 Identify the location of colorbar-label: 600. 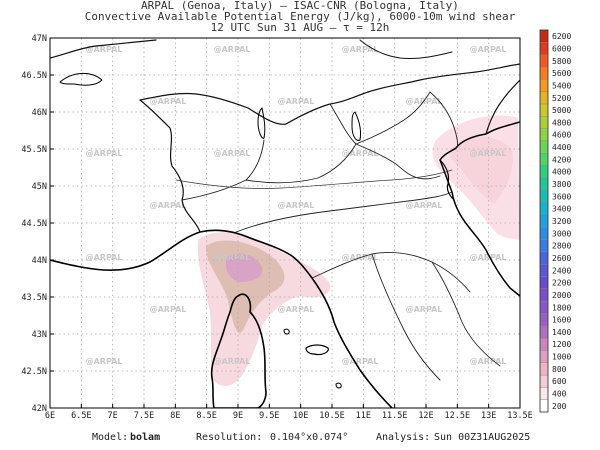
(559, 381).